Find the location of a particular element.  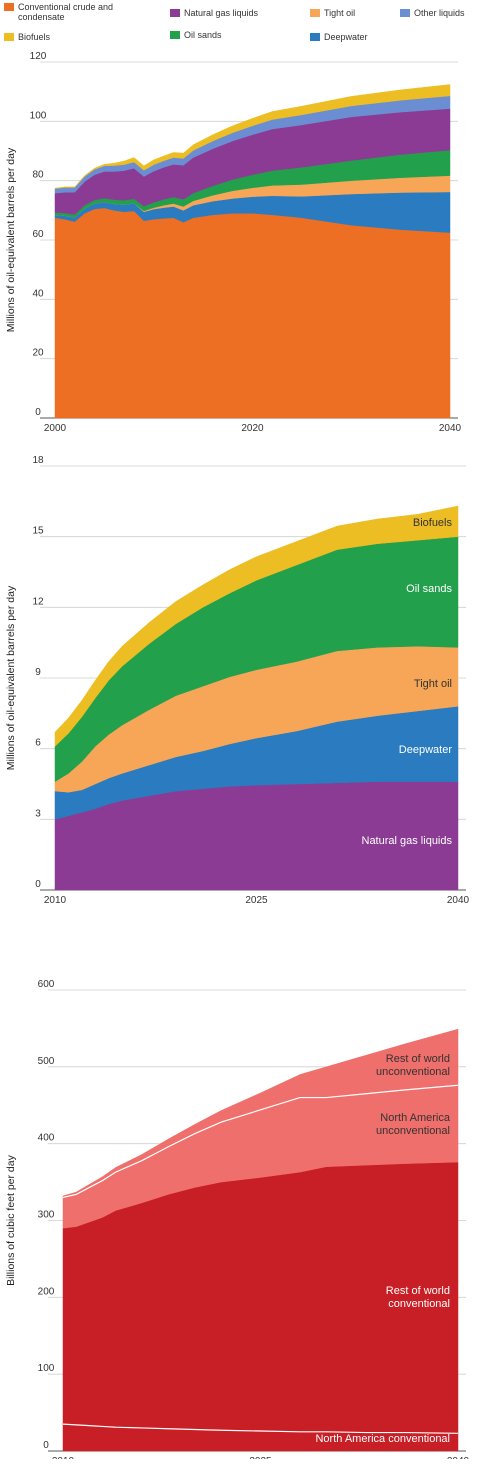

legend-item: Natural gas liquids is located at coordinates (214, 13).